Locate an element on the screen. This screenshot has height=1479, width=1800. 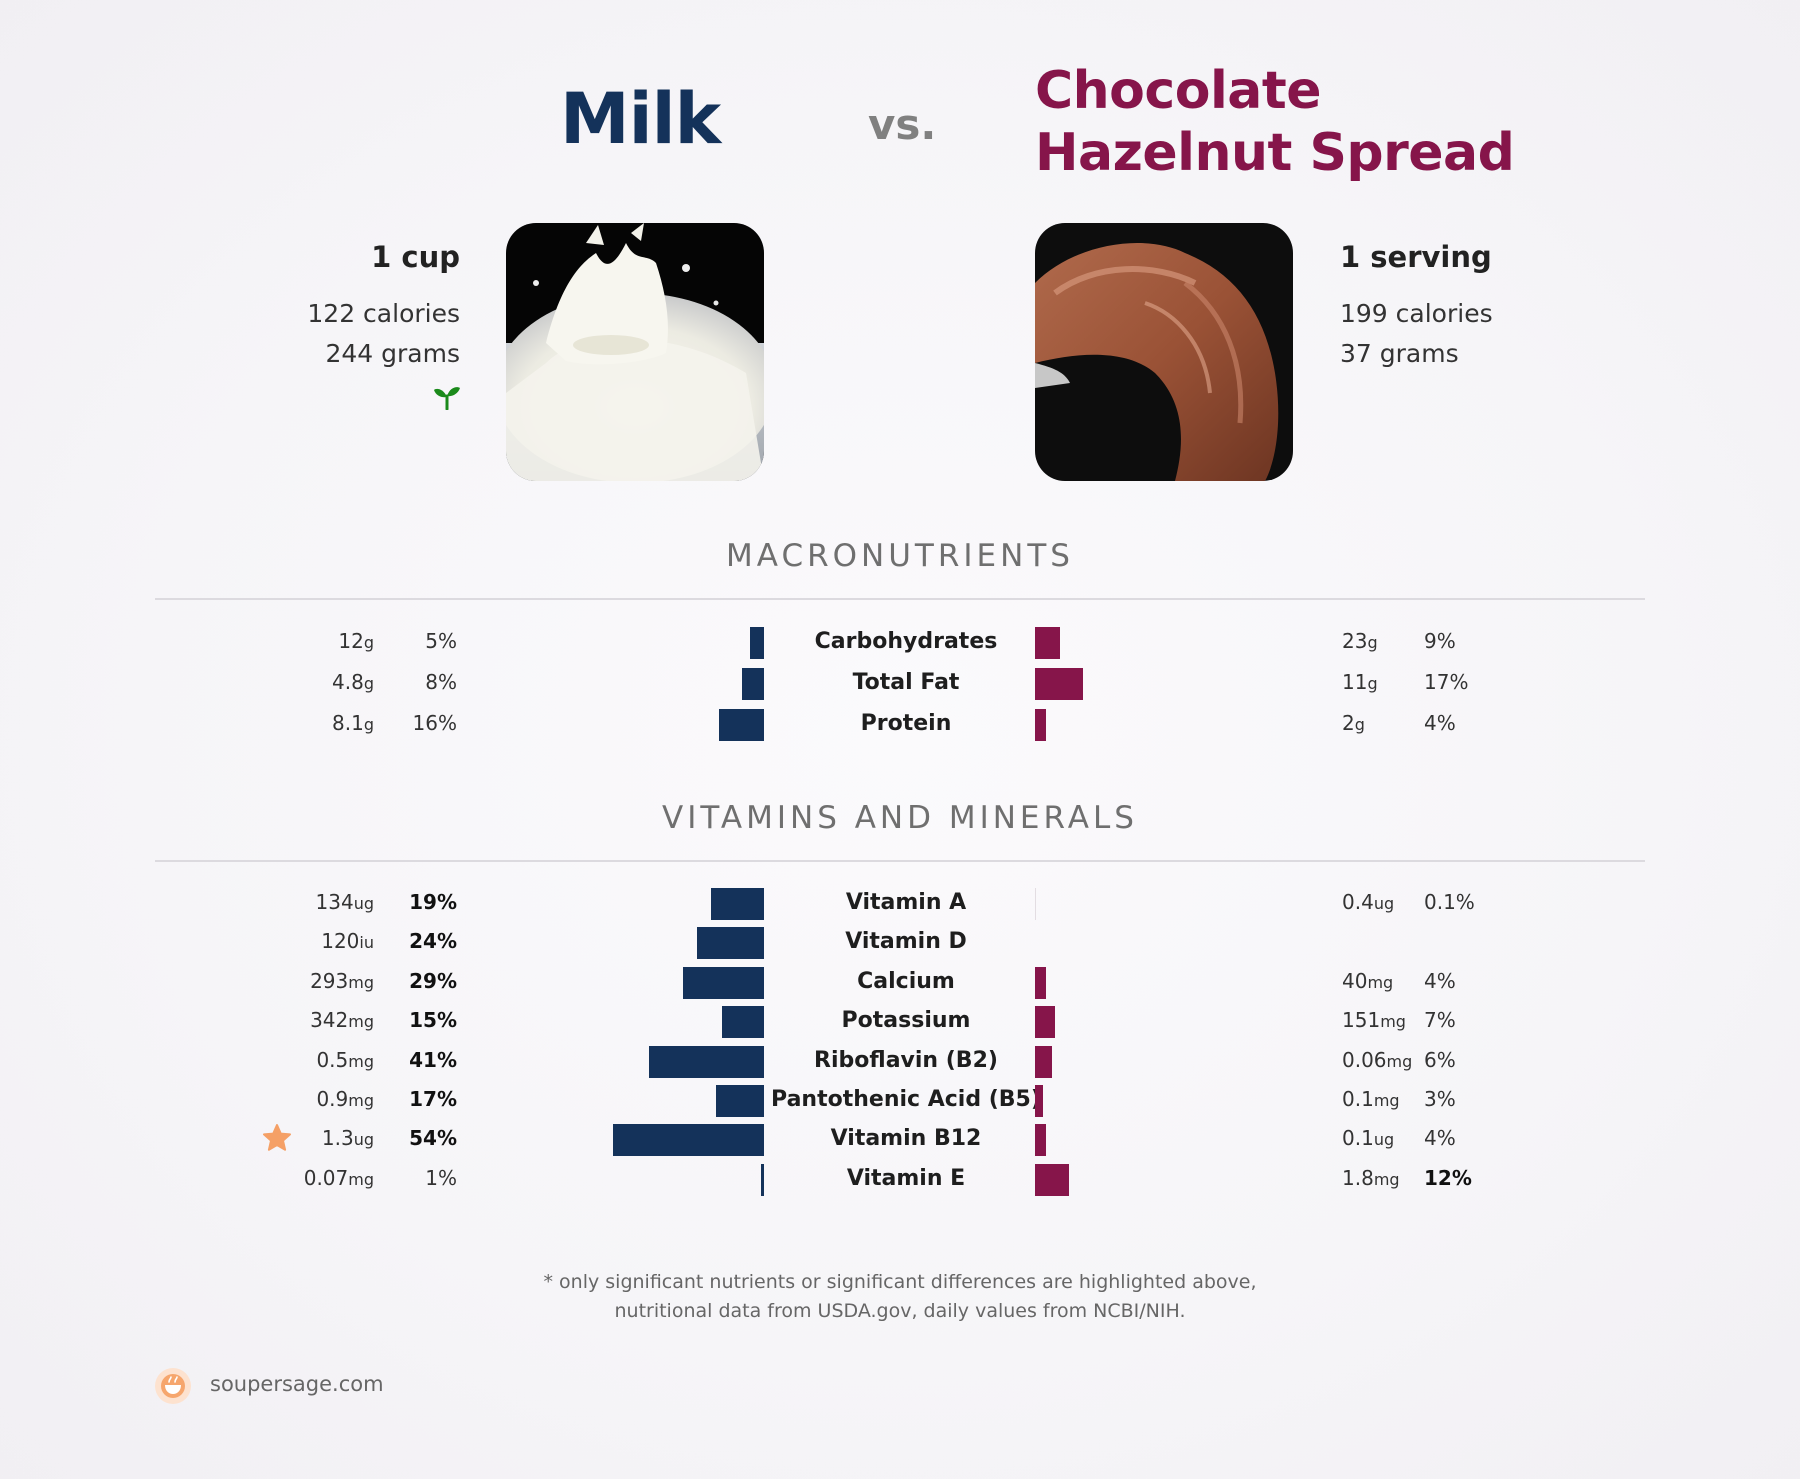
left-amount-value: 342 is located at coordinates (329, 1020).